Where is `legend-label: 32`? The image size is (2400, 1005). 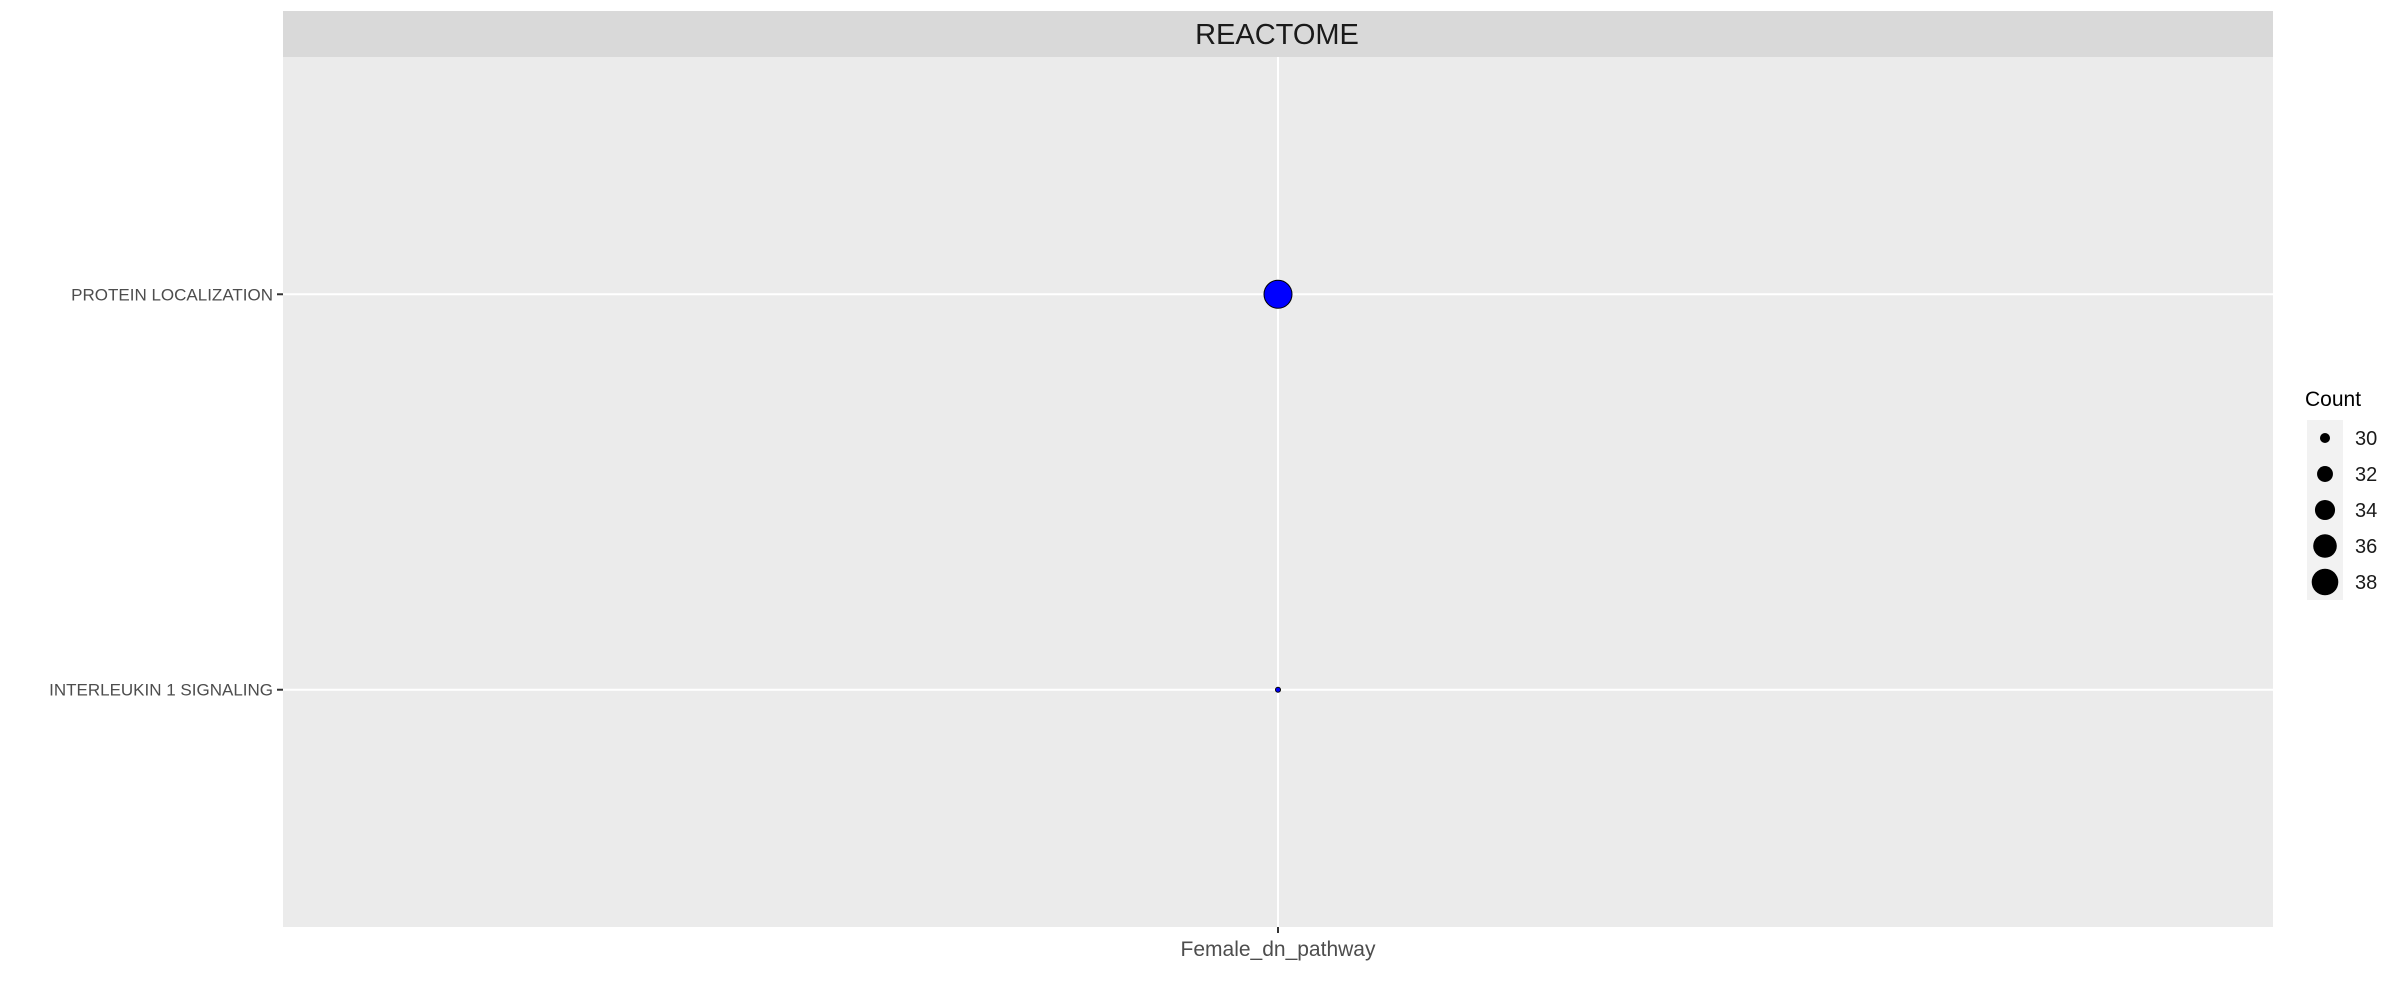 legend-label: 32 is located at coordinates (2366, 475).